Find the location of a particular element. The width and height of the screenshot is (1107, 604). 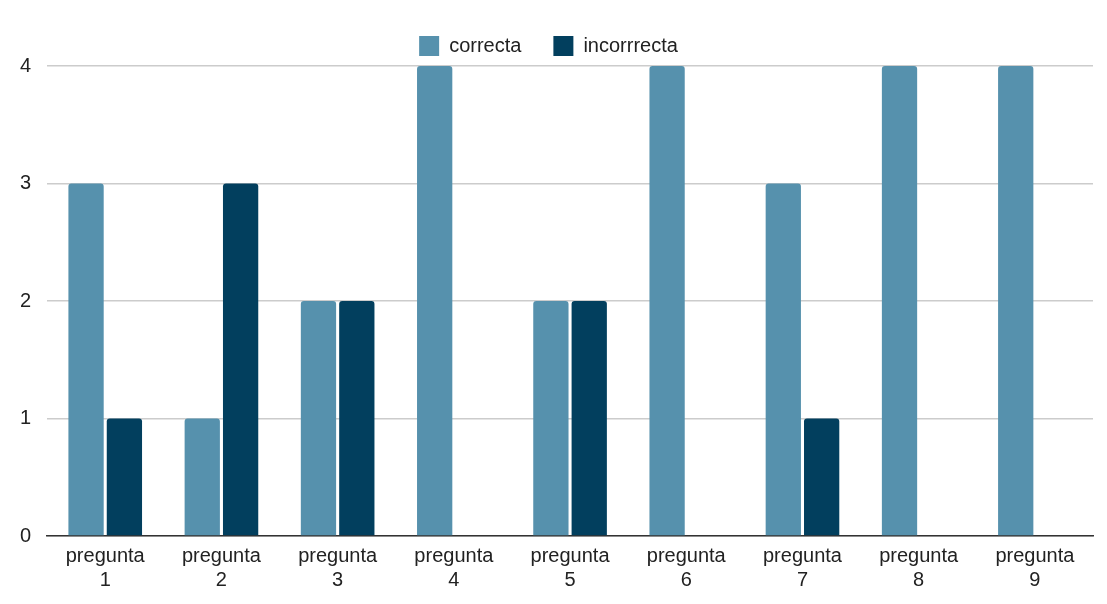

x-tick-label: pregunta 5 is located at coordinates (570, 566).